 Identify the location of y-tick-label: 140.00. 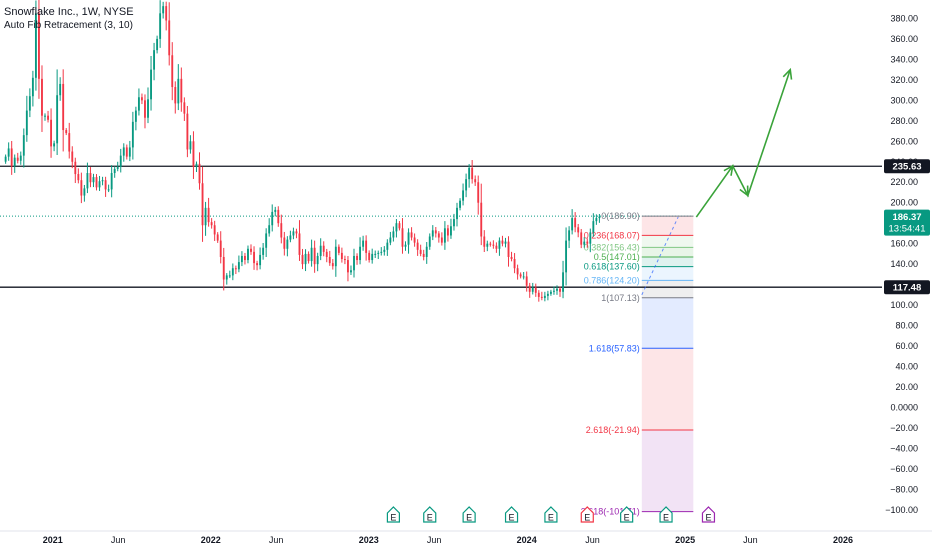
(904, 264).